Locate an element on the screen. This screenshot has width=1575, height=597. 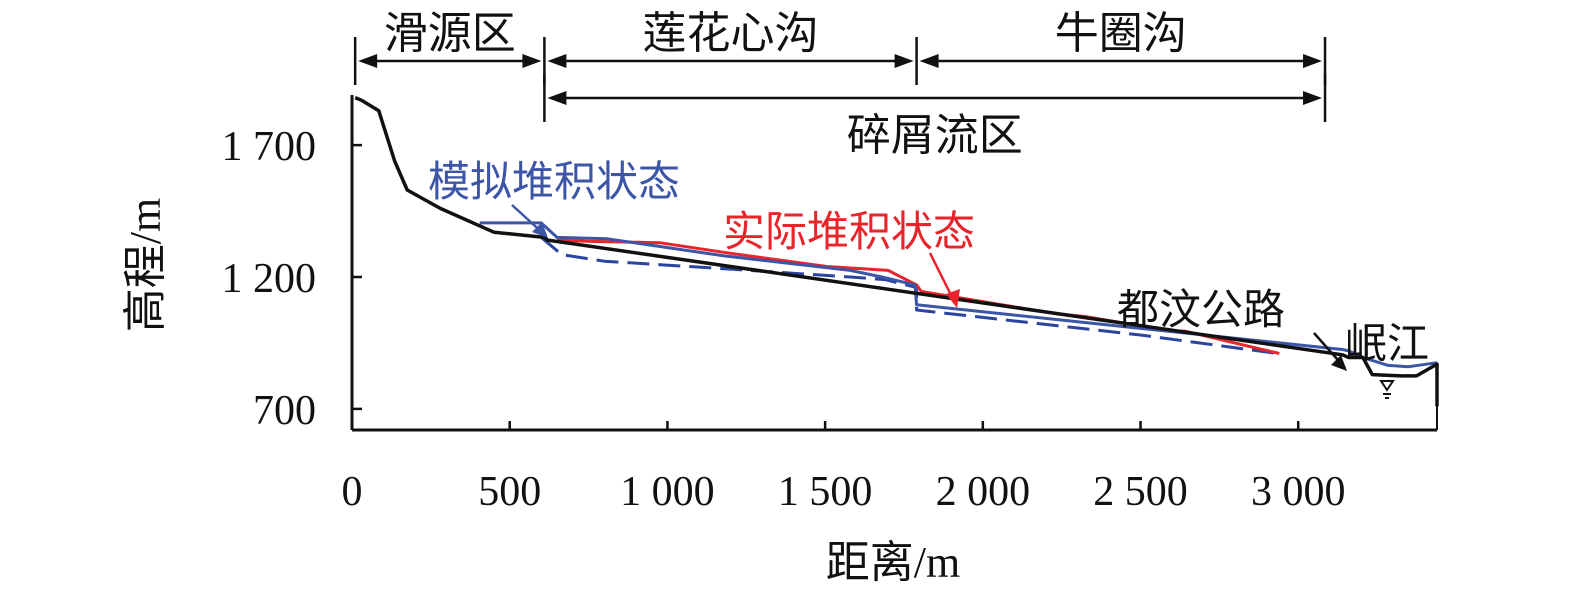
y-tick-label: 1 700 is located at coordinates (269, 147).